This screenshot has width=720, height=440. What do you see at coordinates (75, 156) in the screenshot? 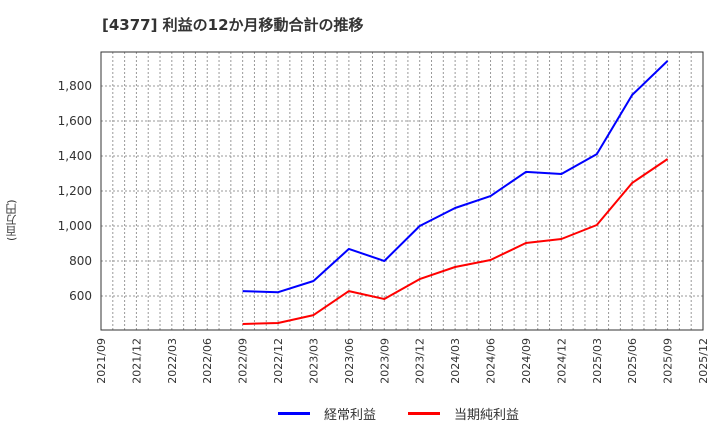
I see `y-tick-label: 1,400` at bounding box center [75, 156].